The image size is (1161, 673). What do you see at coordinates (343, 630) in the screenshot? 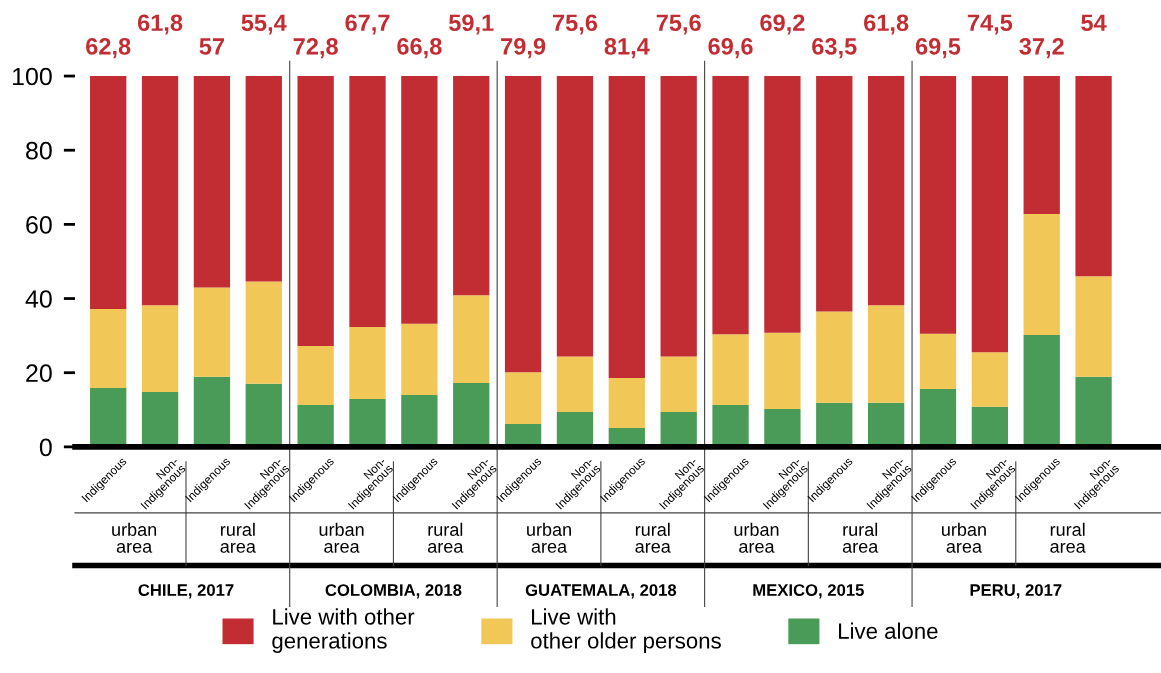
I see `legend-label: Live with other generations` at bounding box center [343, 630].